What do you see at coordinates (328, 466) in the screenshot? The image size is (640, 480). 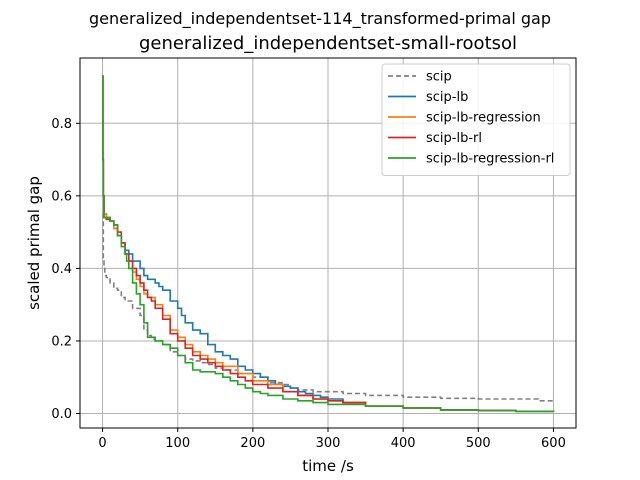 I see `x-axis-label: time /s` at bounding box center [328, 466].